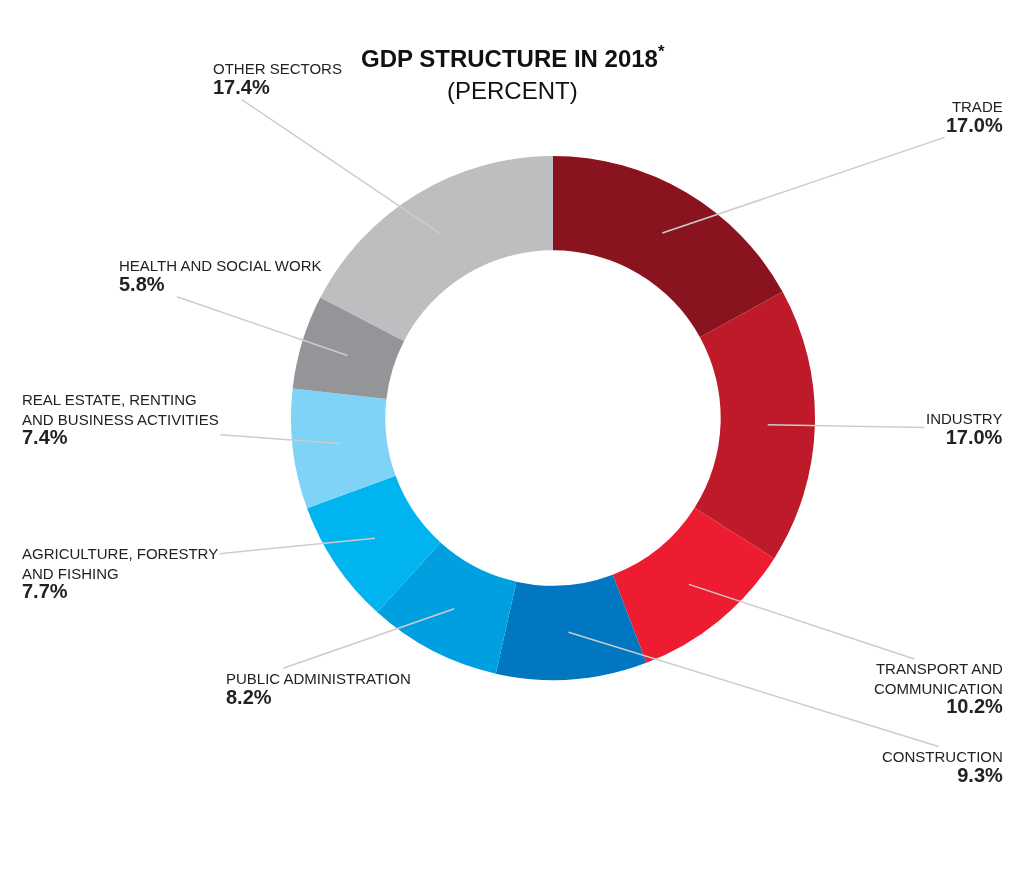  Describe the element at coordinates (45, 437) in the screenshot. I see `data-label: 7.4%` at that location.